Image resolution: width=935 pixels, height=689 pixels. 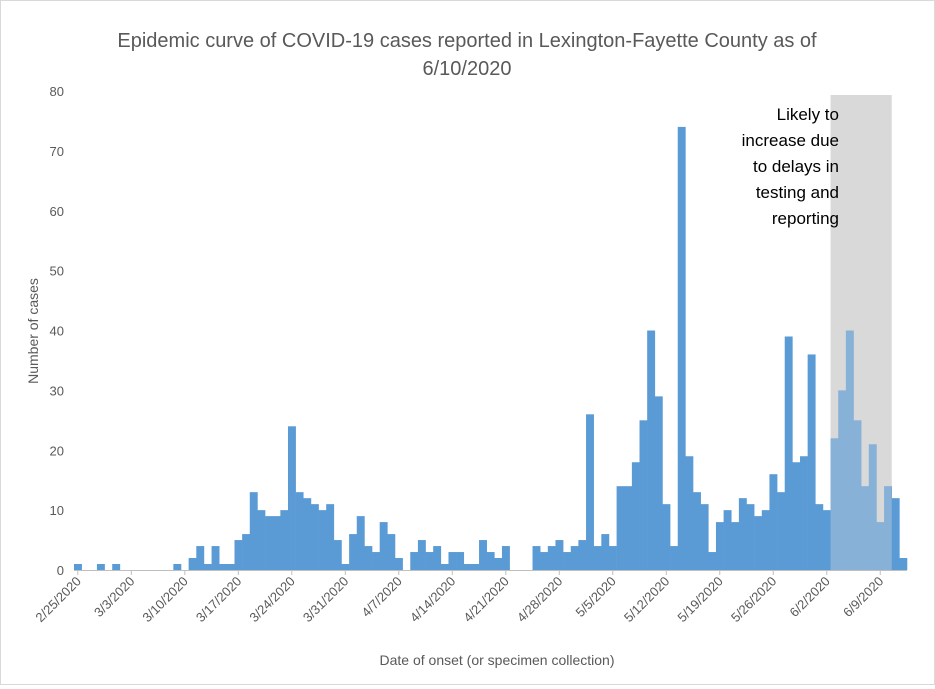 I want to click on x-tick-label: 2/25/2020, so click(x=58, y=600).